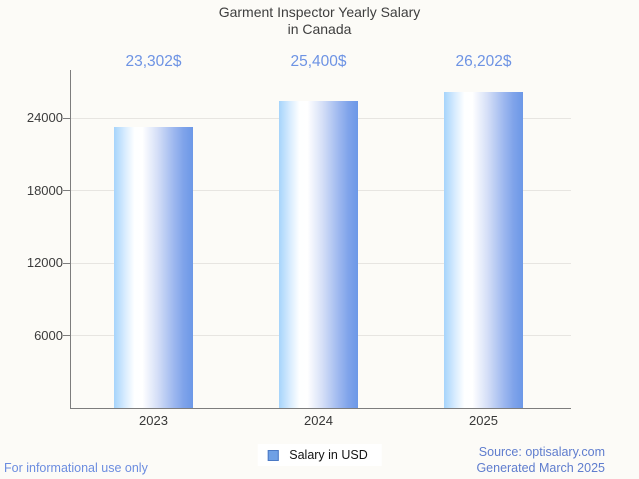 The height and width of the screenshot is (479, 639). What do you see at coordinates (153, 61) in the screenshot?
I see `bar-value-label-2023: 23,302$` at bounding box center [153, 61].